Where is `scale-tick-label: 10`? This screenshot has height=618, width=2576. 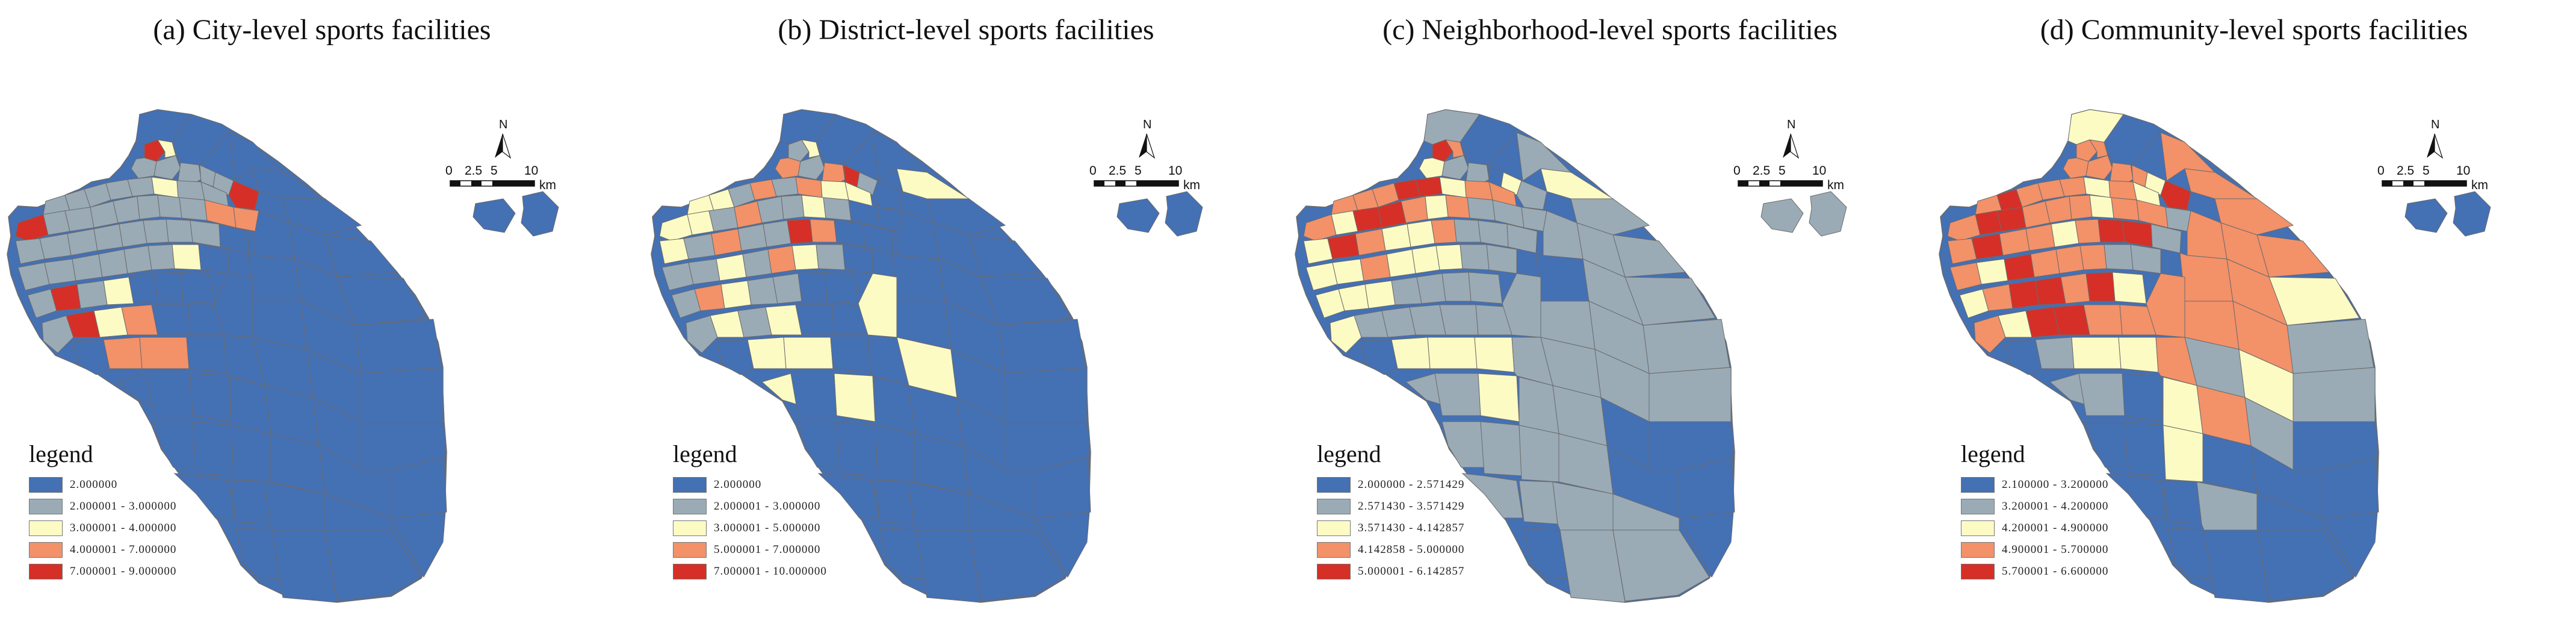 scale-tick-label: 10 is located at coordinates (1176, 171).